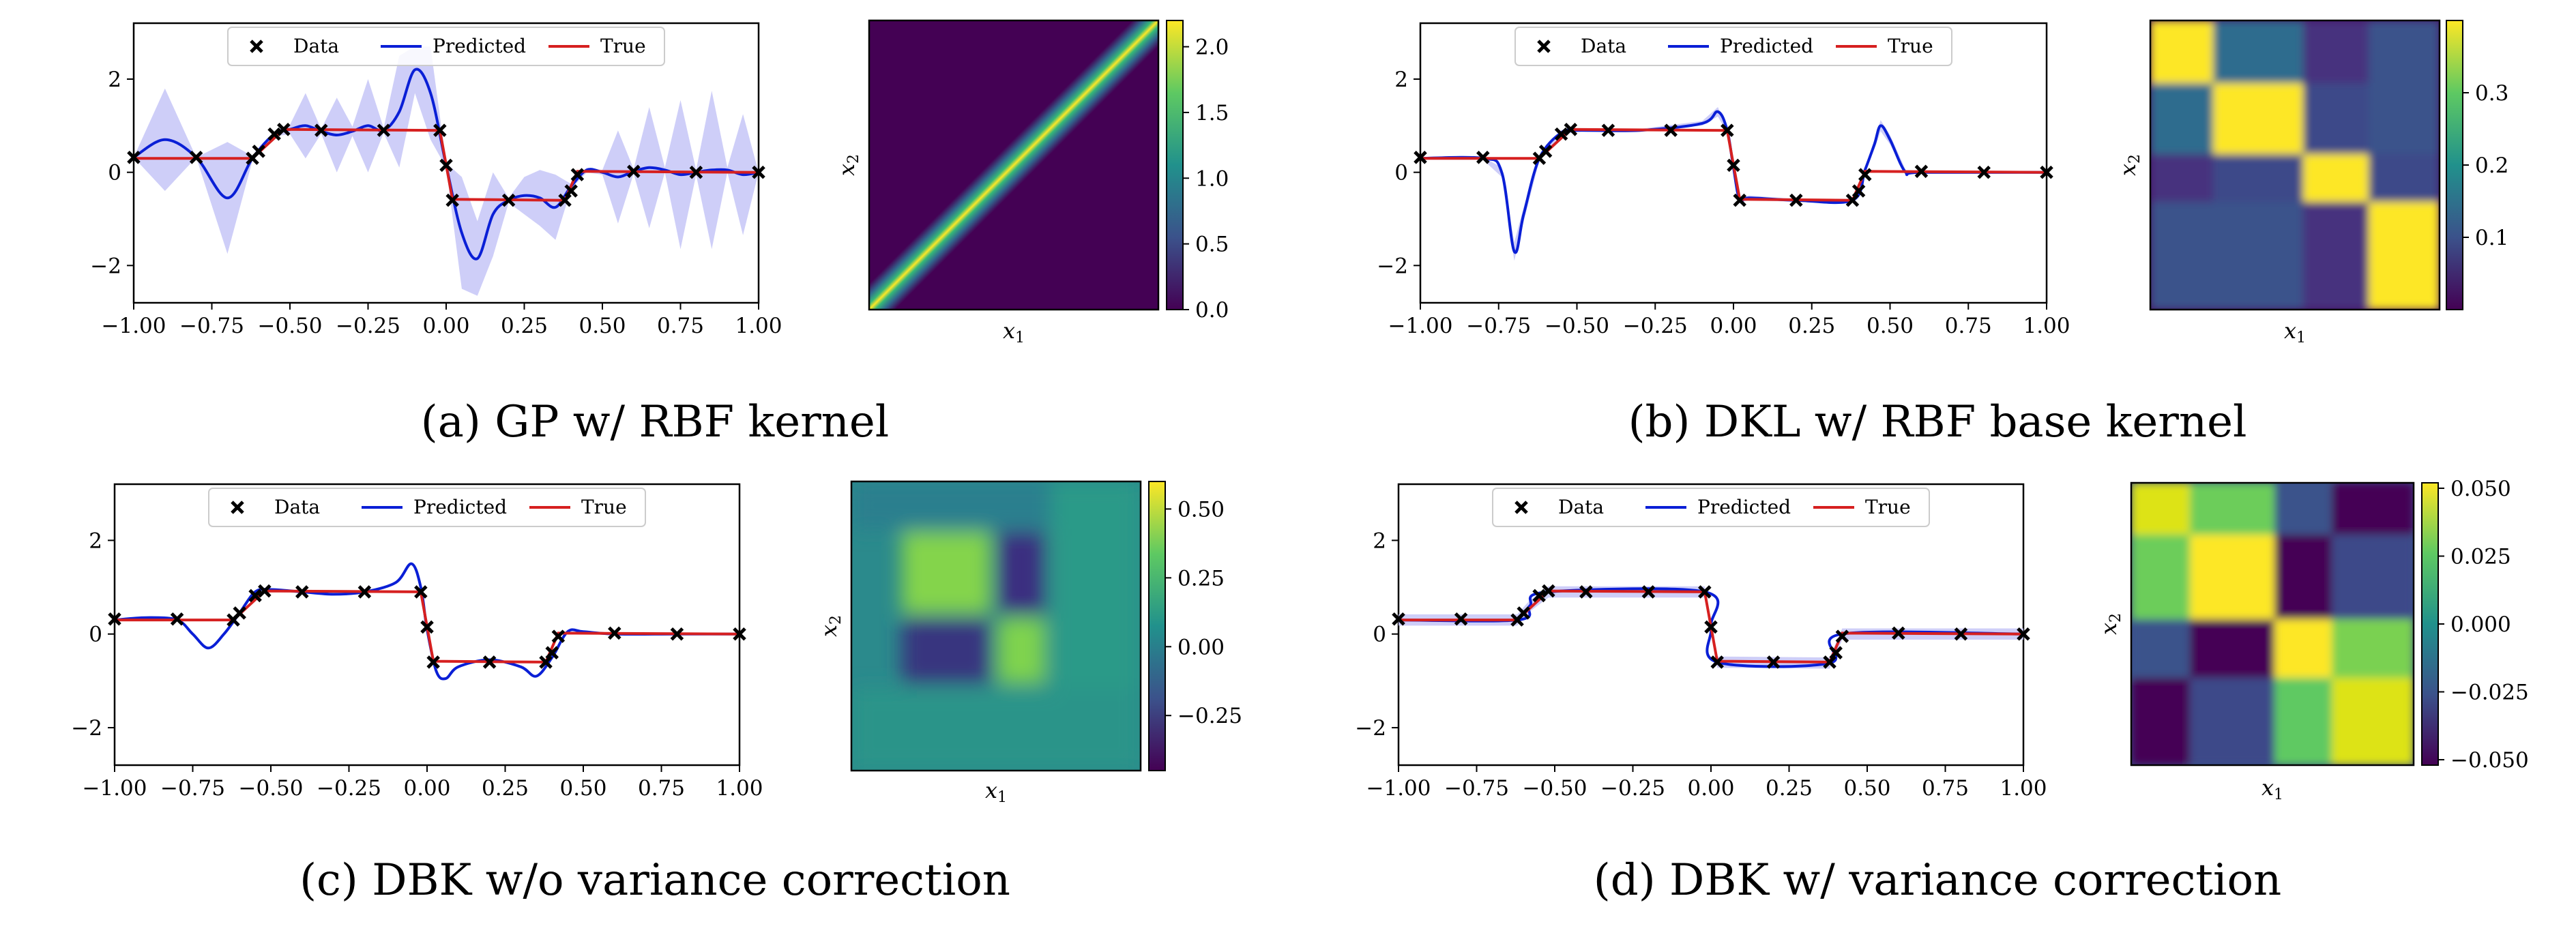 Image resolution: width=2576 pixels, height=952 pixels. I want to click on panel-d-xtick-label: −0.50, so click(1555, 788).